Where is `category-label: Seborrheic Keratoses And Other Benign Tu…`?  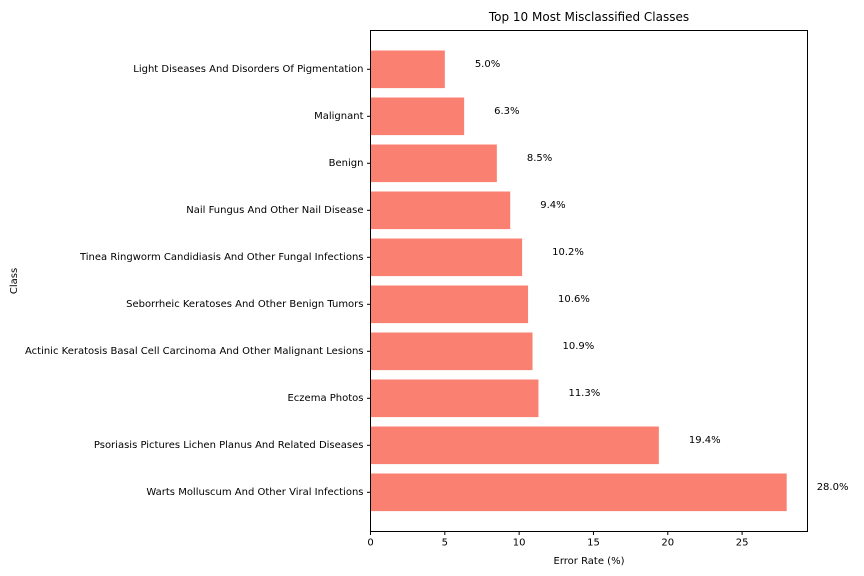 category-label: Seborrheic Keratoses And Other Benign Tu… is located at coordinates (244, 304).